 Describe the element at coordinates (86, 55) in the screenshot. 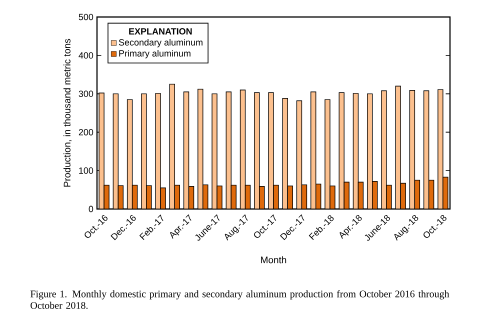

I see `y-tick-label: 400` at that location.